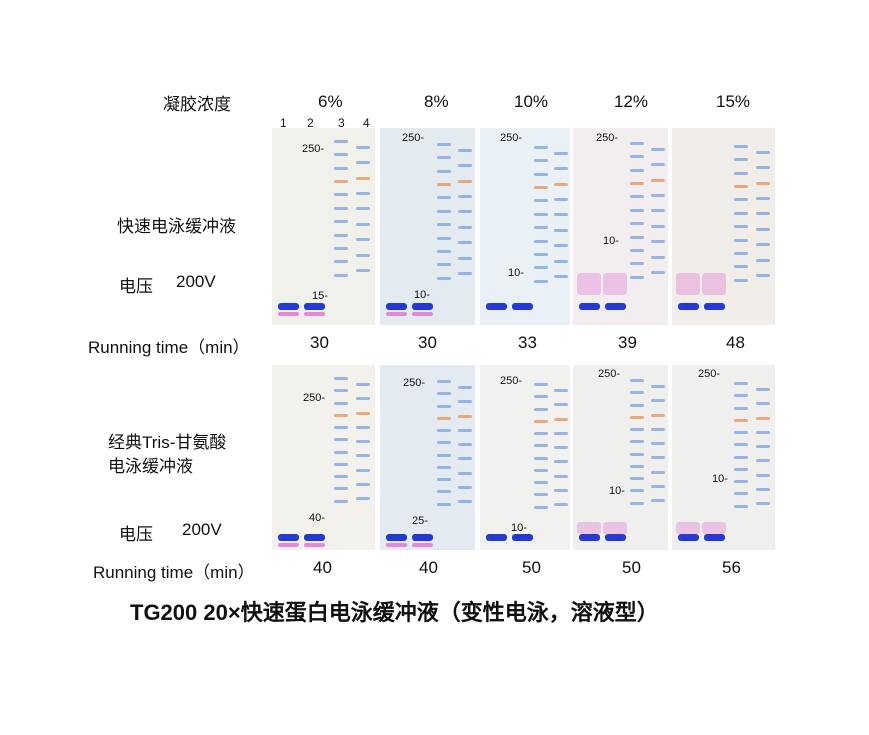 The height and width of the screenshot is (735, 869). I want to click on concentration-8: 8%, so click(436, 101).